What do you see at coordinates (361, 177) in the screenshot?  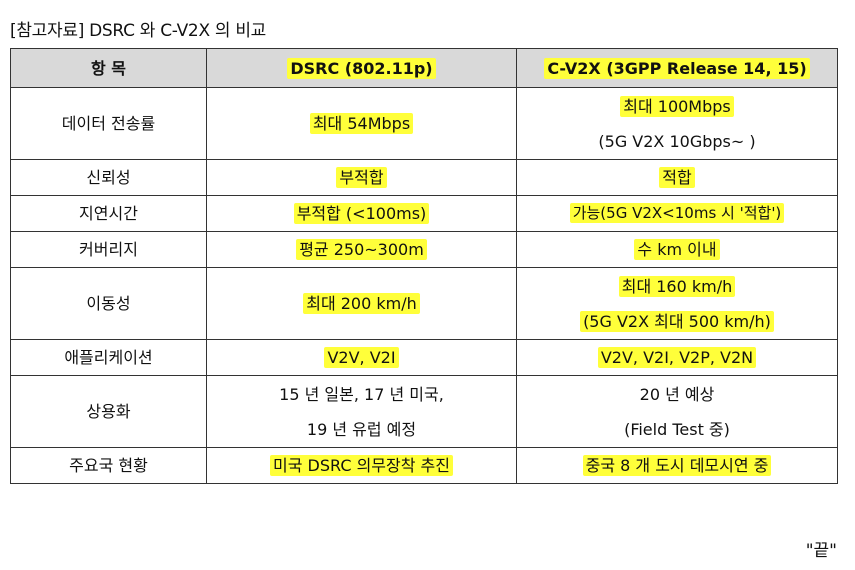 I see `dsrc-cell: 부적합` at bounding box center [361, 177].